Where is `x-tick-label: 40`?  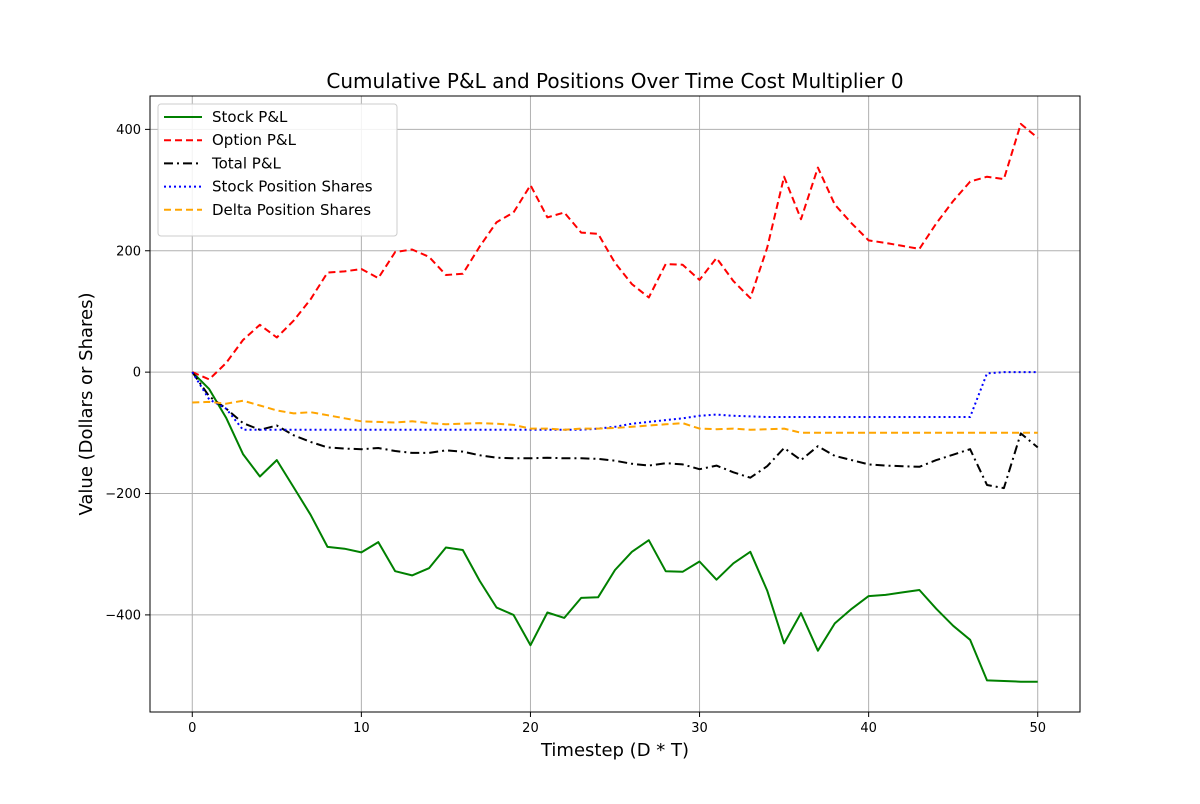 x-tick-label: 40 is located at coordinates (868, 728).